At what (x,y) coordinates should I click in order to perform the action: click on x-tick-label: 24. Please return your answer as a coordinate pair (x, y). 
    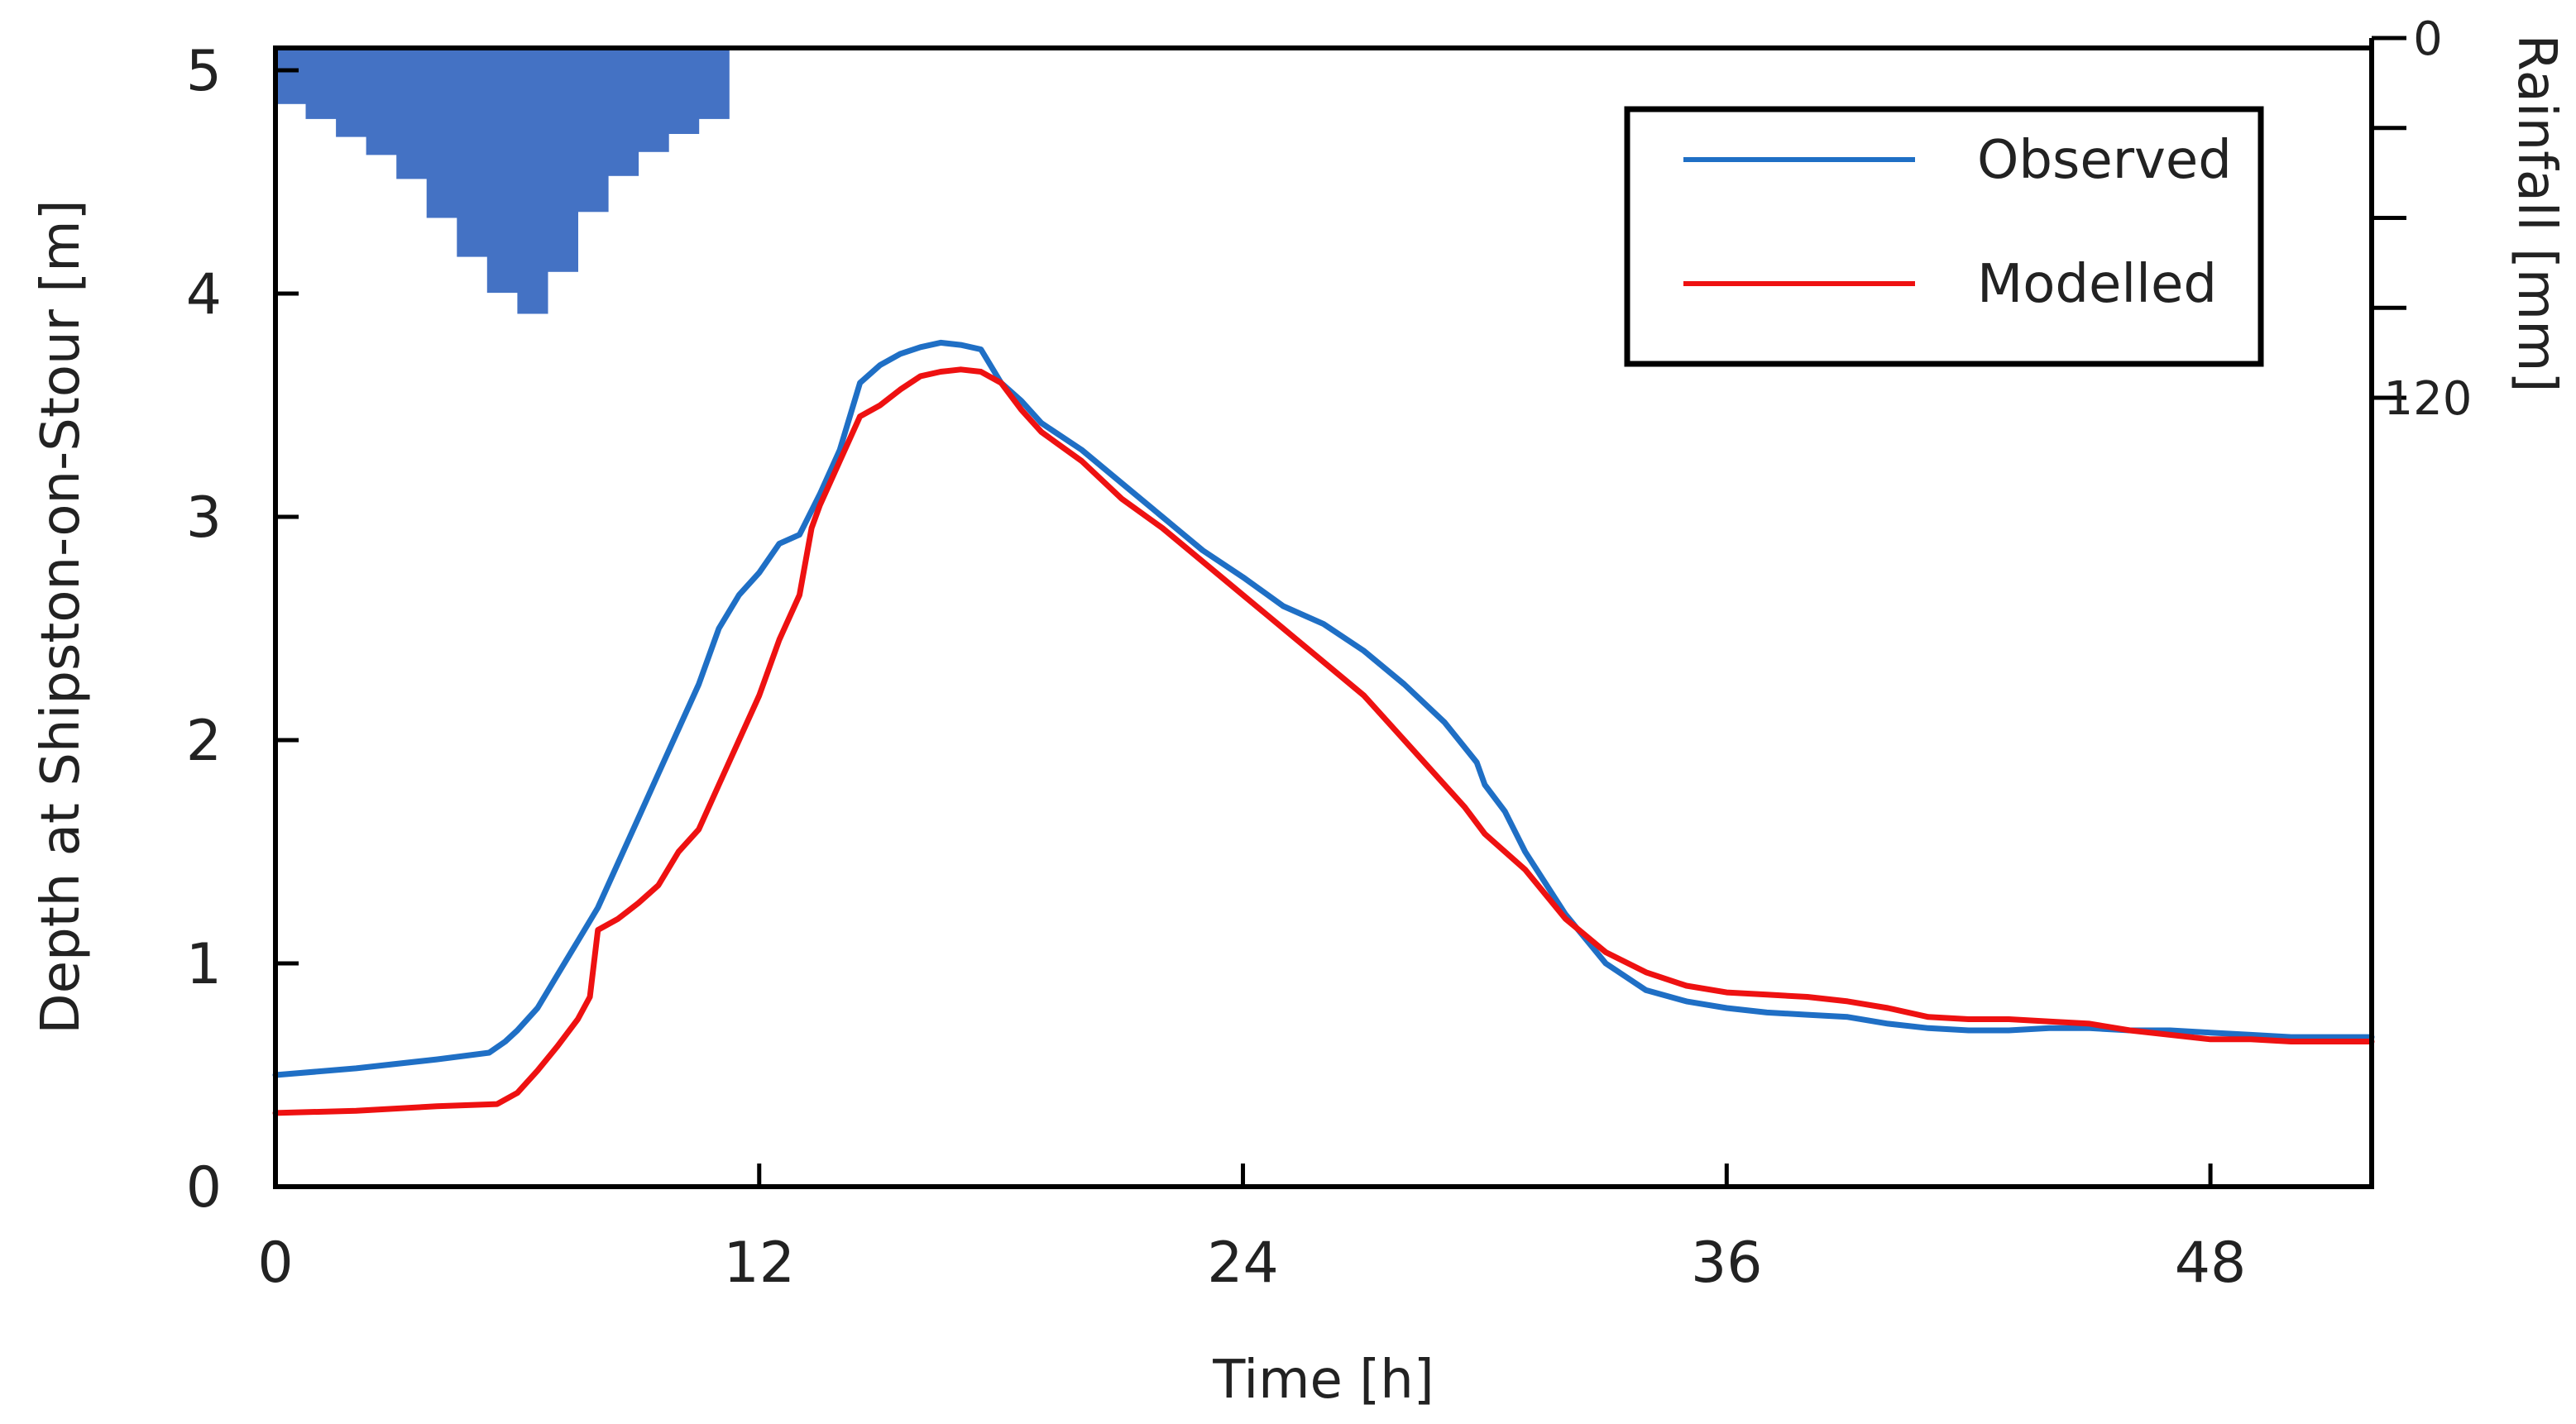
    Looking at the image, I should click on (1243, 1263).